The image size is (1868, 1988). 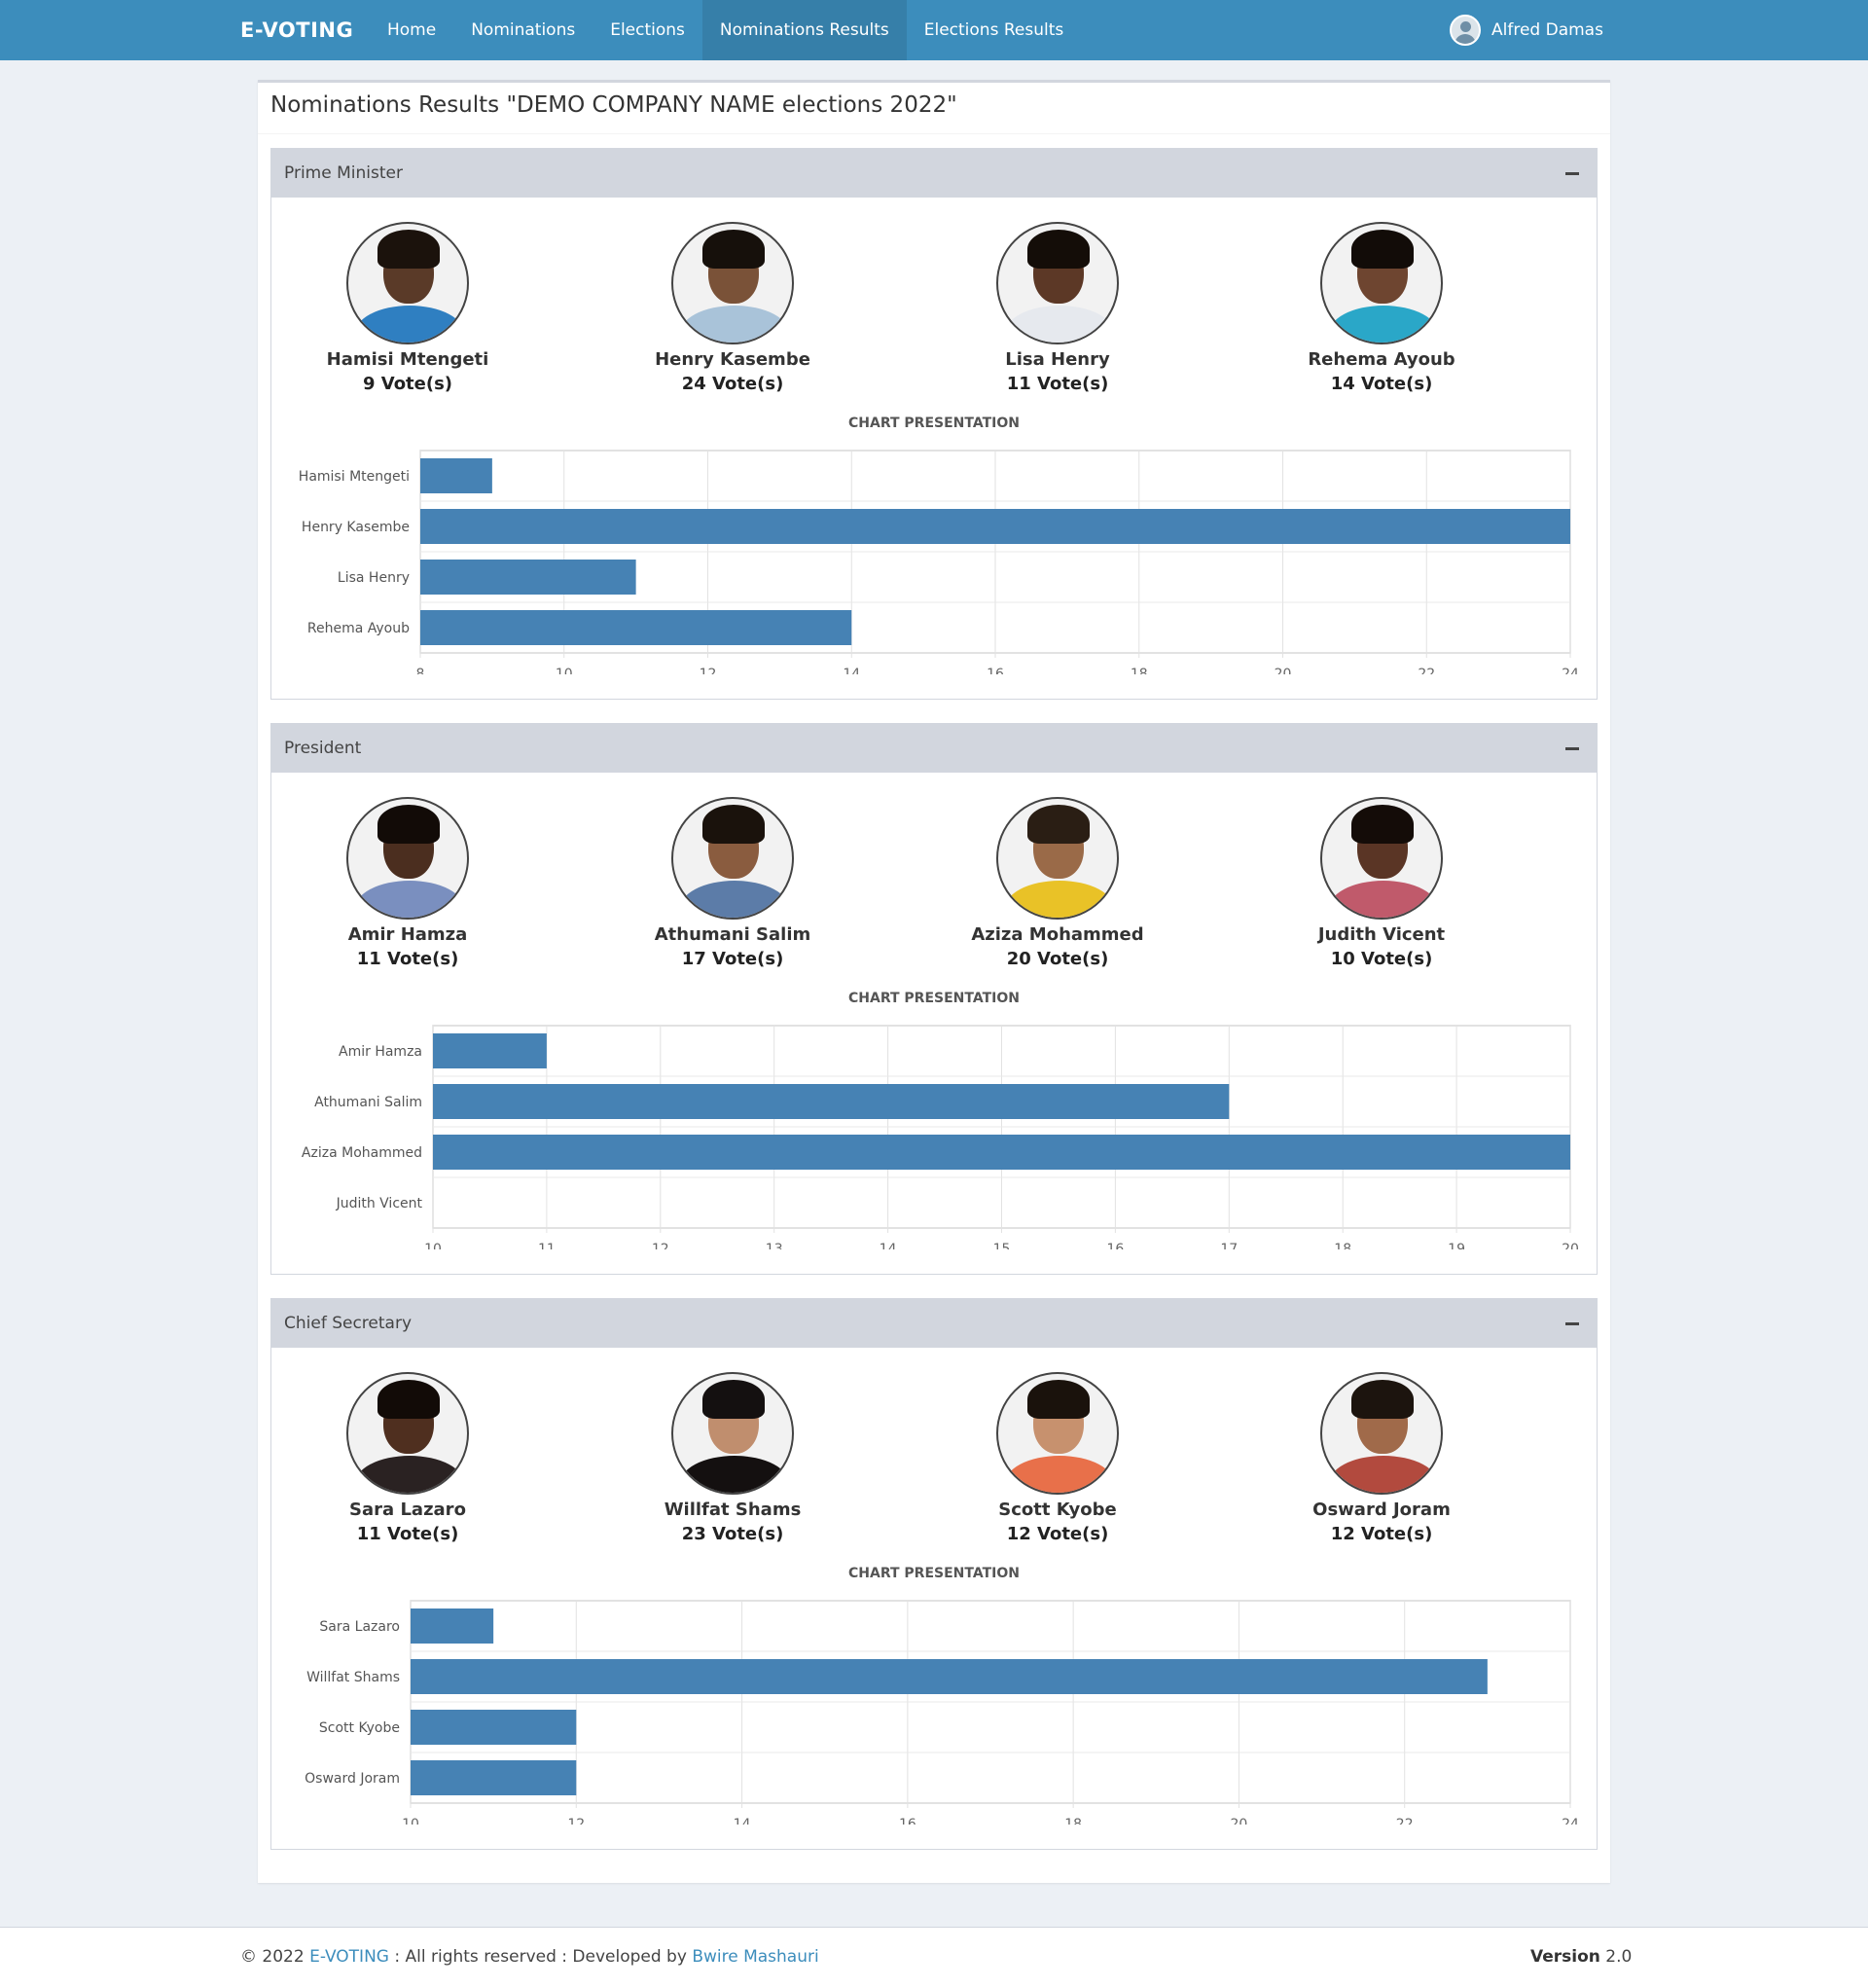 I want to click on nav-item-elections-results: Elections Results, so click(x=993, y=30).